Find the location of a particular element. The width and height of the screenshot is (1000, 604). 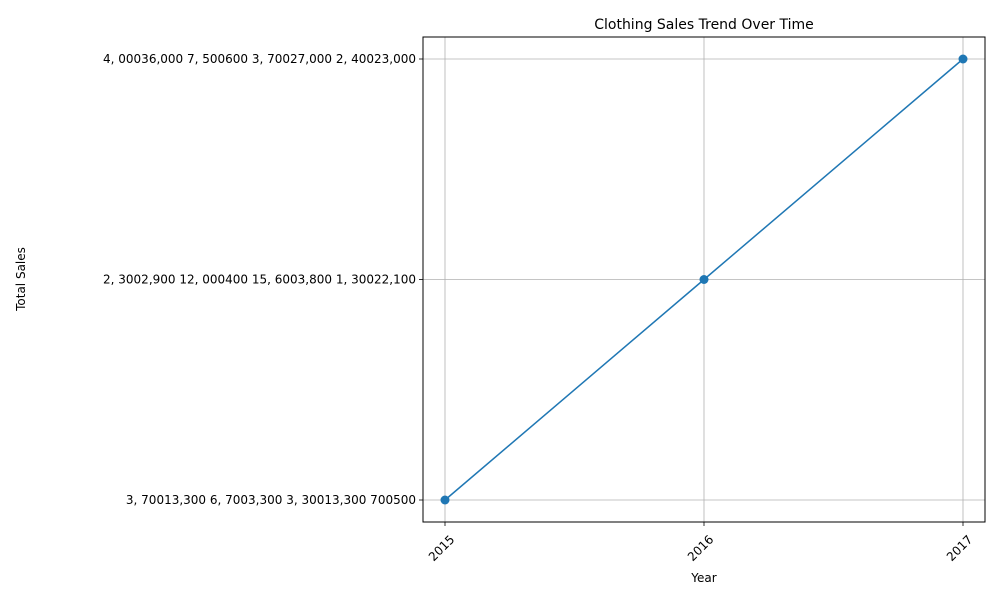

x-axis-ticks: 2015 2016 2017 is located at coordinates (700, 543).